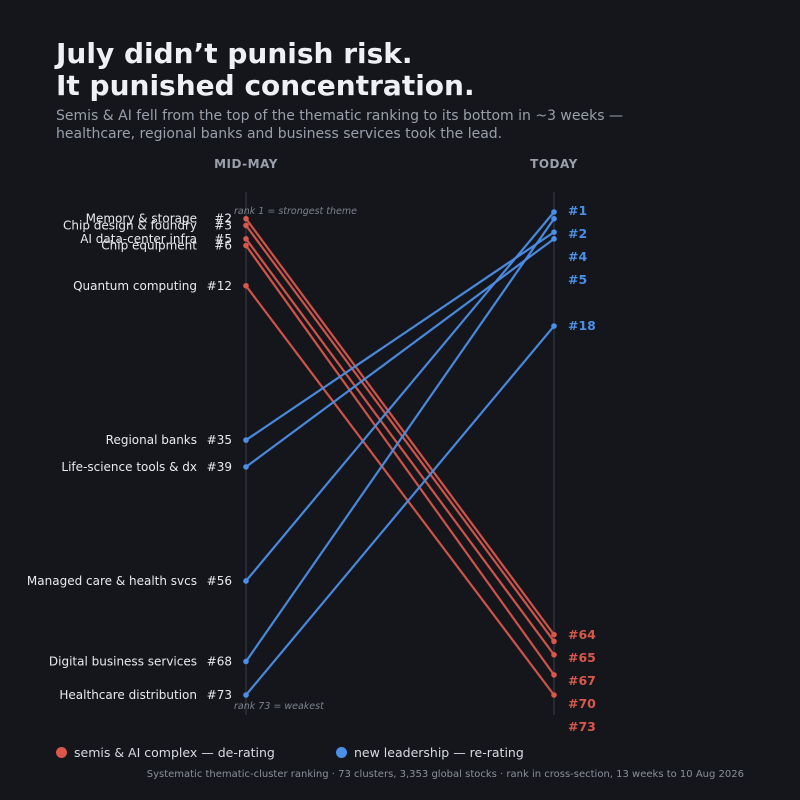 This screenshot has height=800, width=800. Describe the element at coordinates (223, 219) in the screenshot. I see `left-rank-memory-and-storage: #2` at that location.